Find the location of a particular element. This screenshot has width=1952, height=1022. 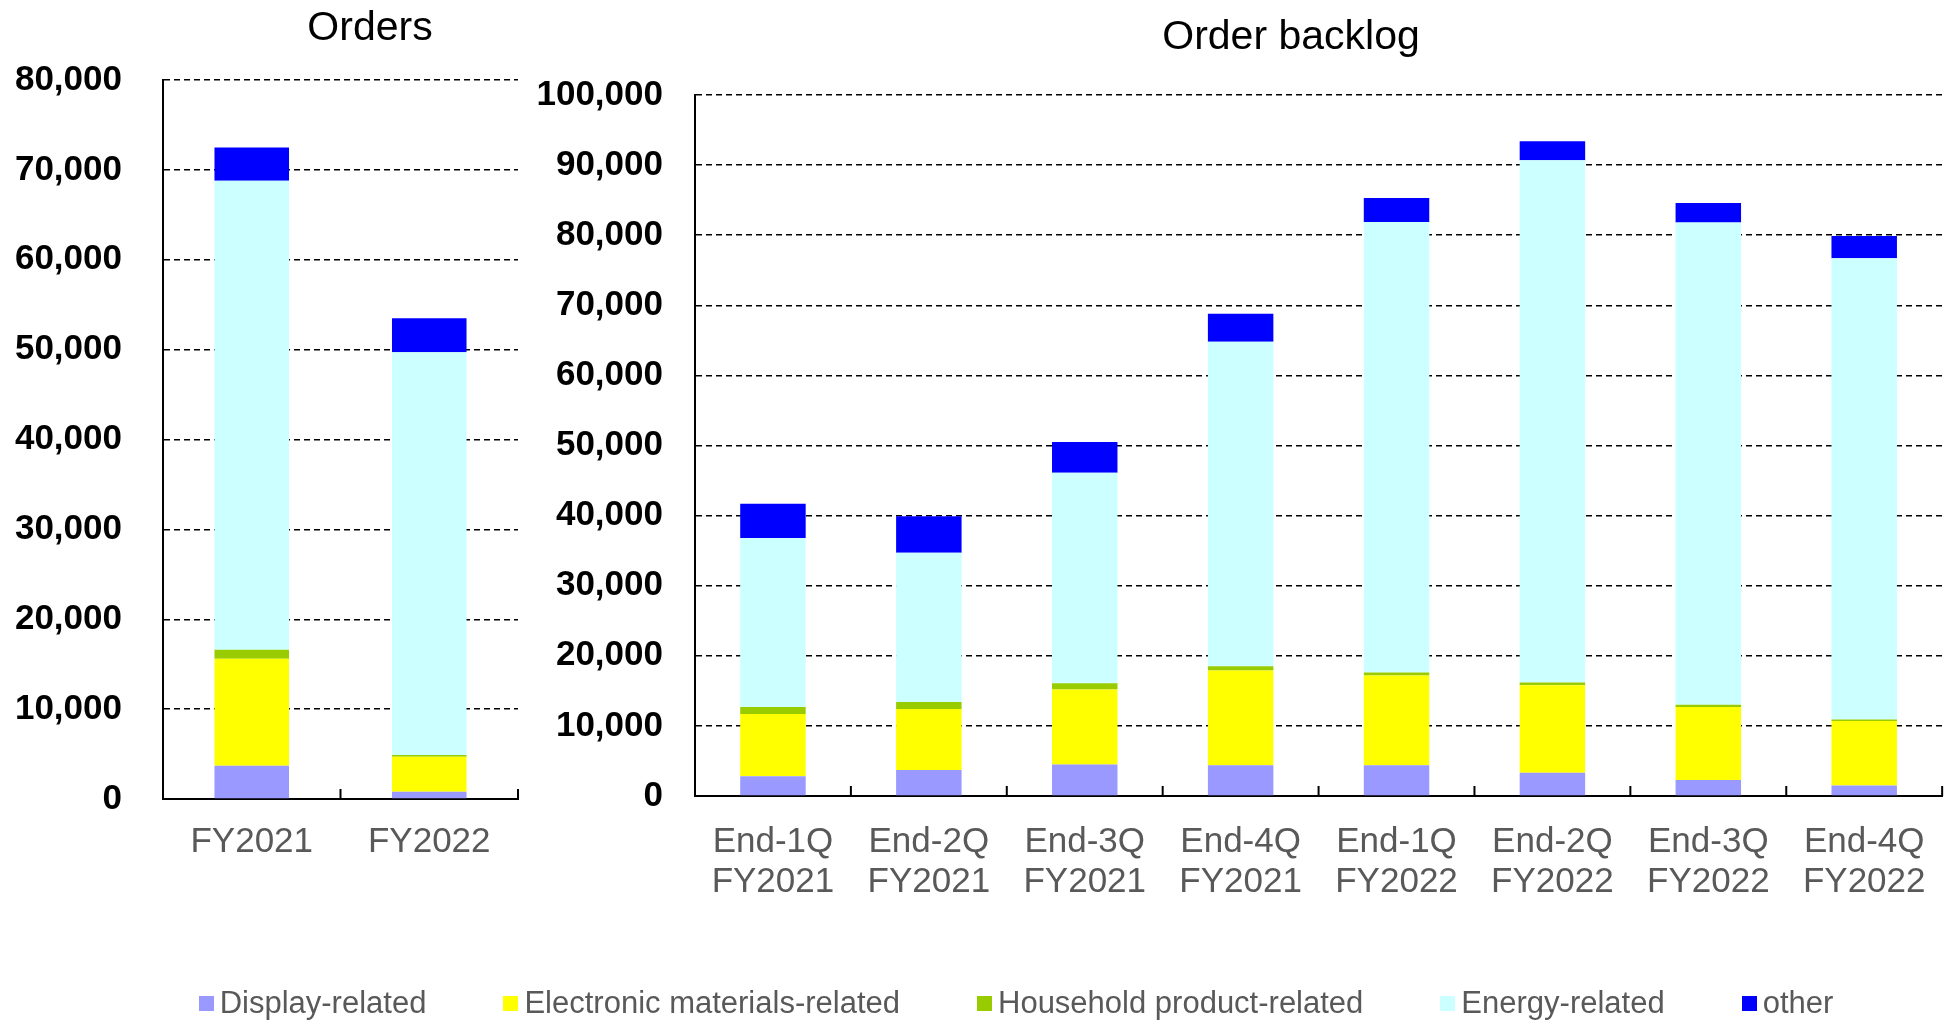

x-tick-label: End-1Q FY2022 is located at coordinates (1396, 859).